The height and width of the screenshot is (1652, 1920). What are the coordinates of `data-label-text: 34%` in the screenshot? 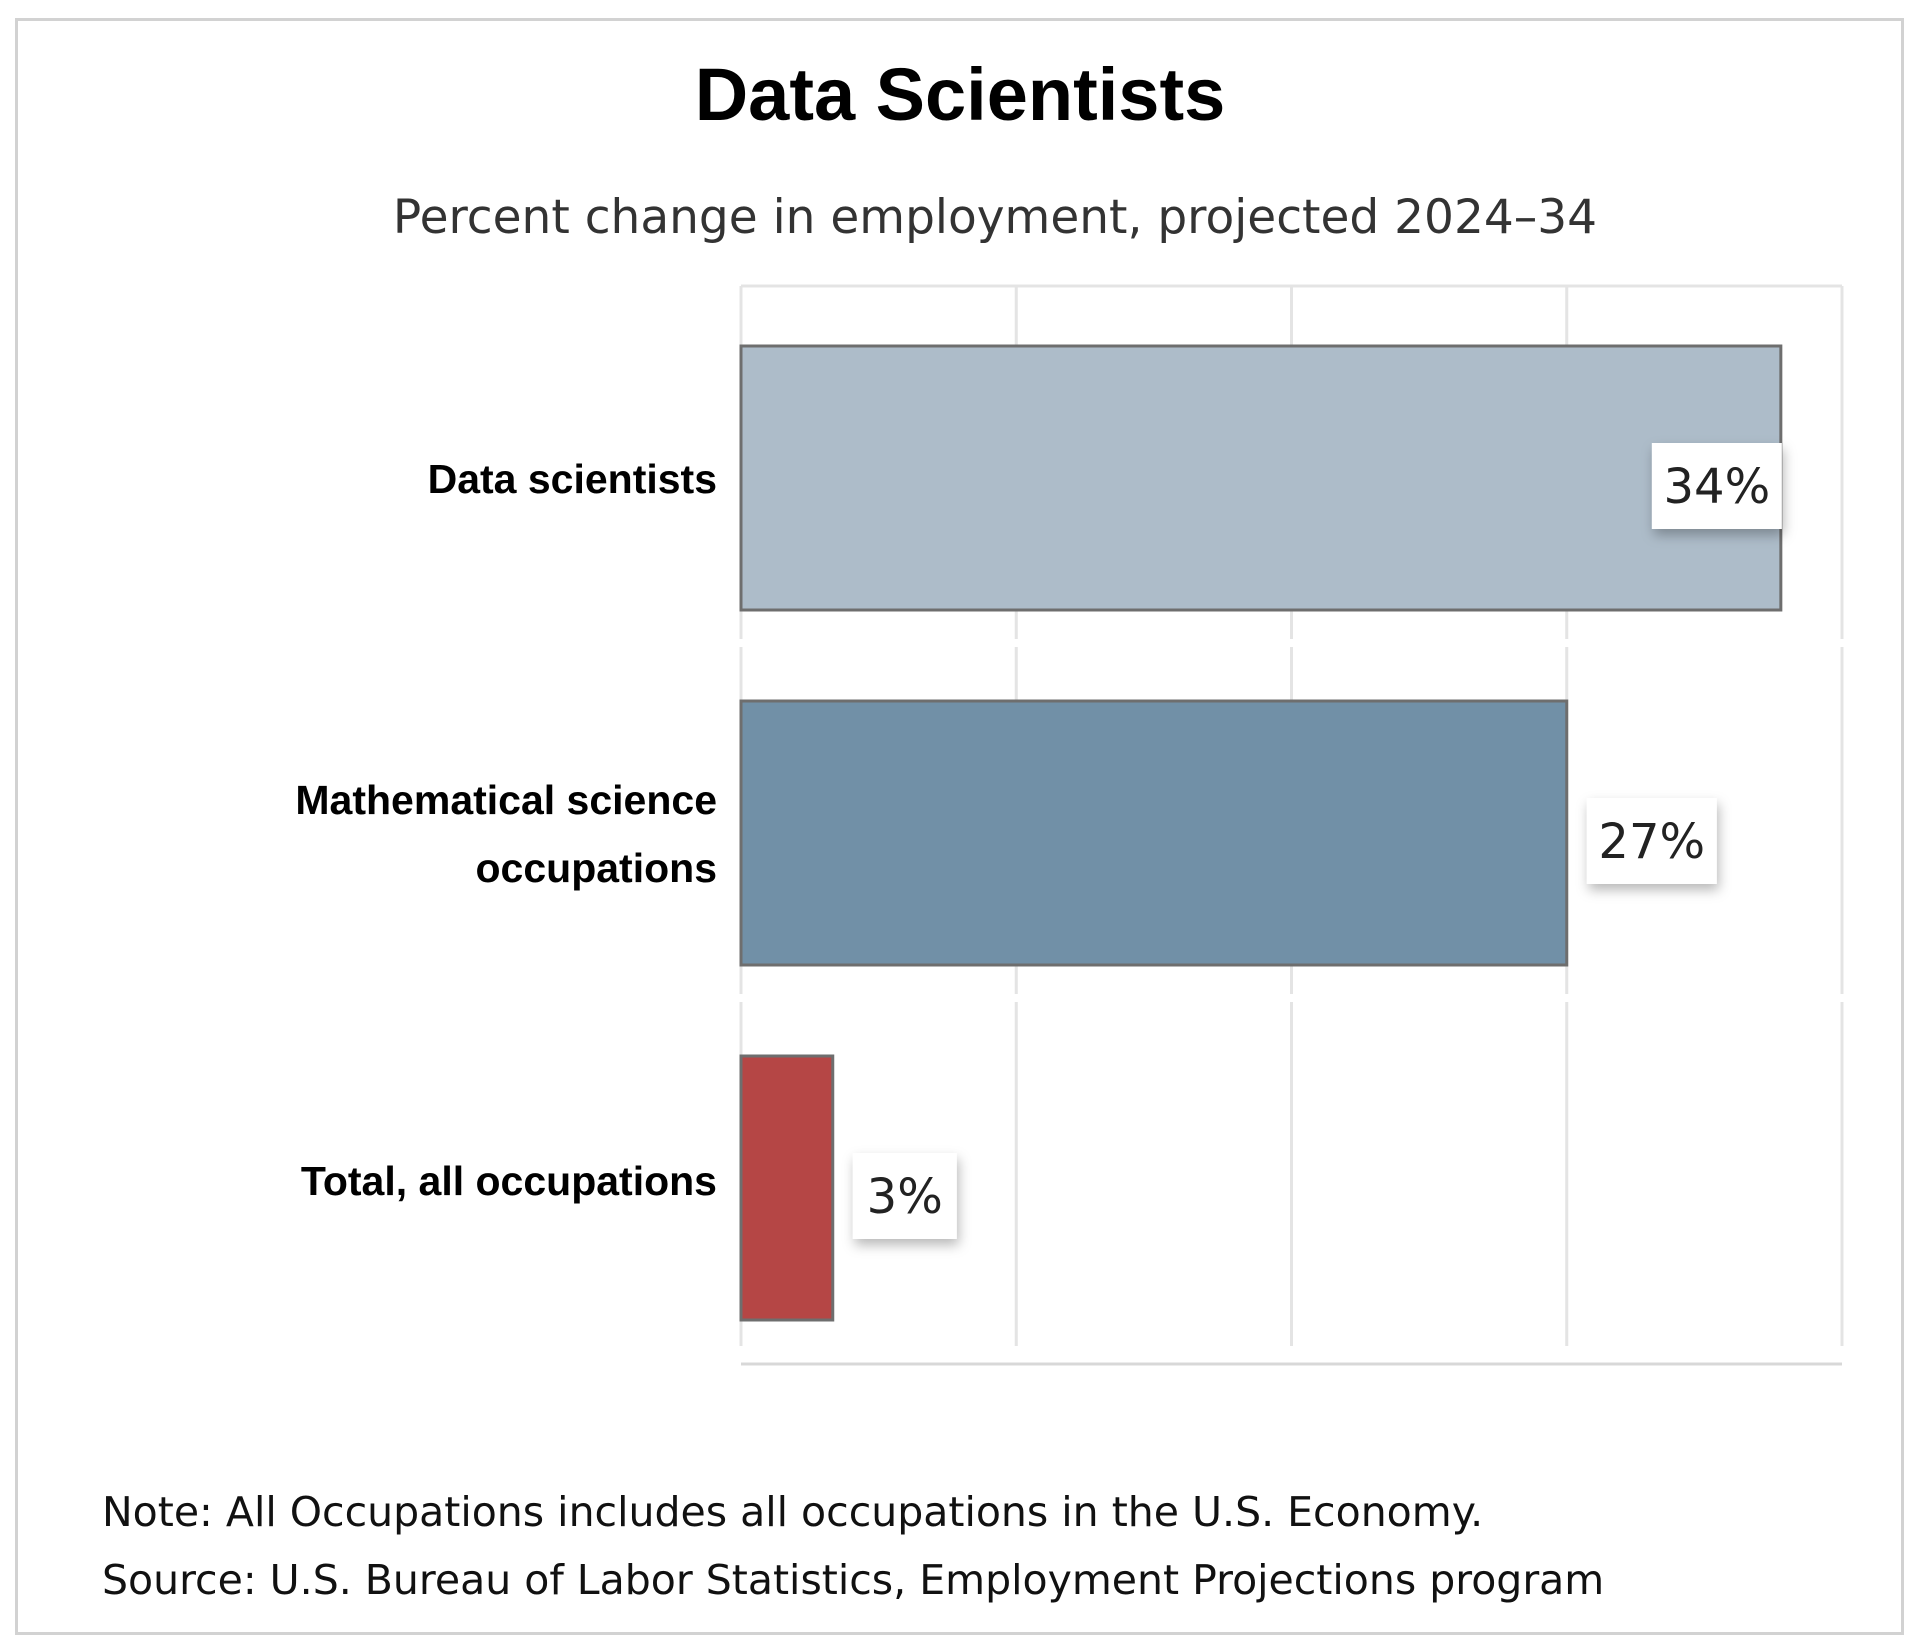 It's located at (1716, 487).